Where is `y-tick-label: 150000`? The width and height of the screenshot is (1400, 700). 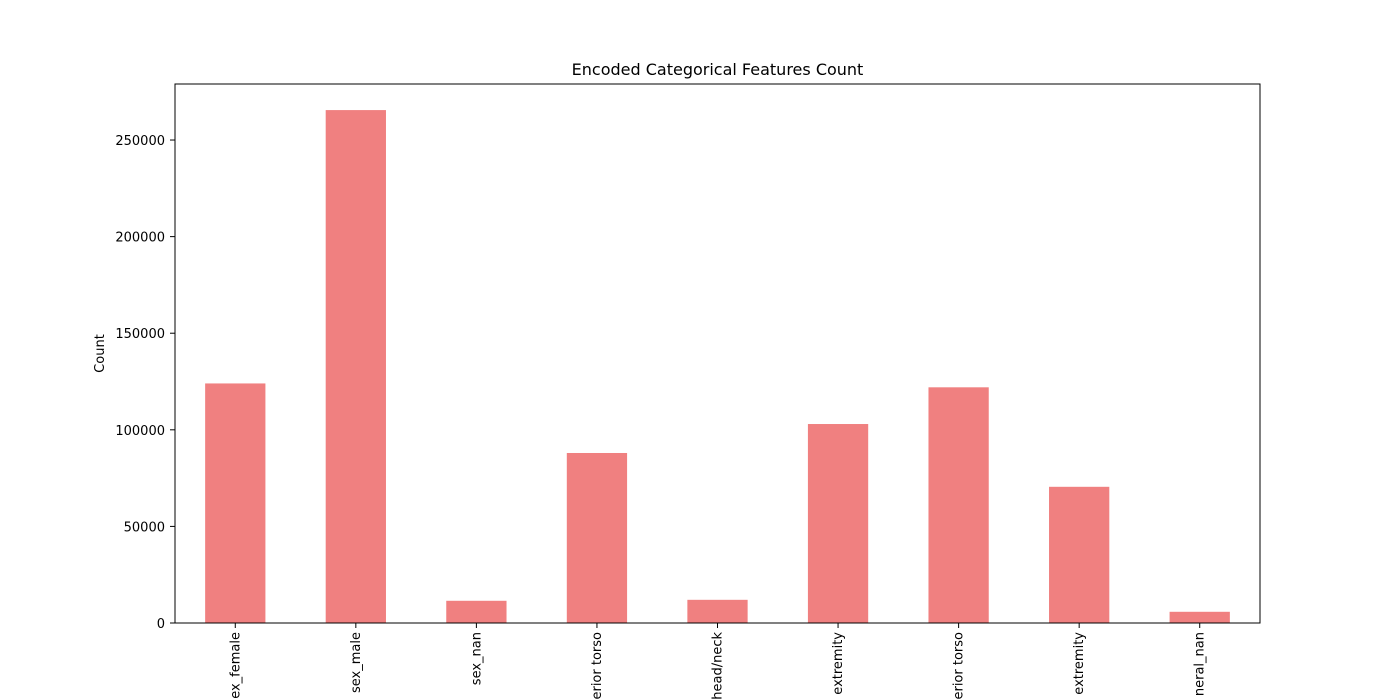 y-tick-label: 150000 is located at coordinates (140, 334).